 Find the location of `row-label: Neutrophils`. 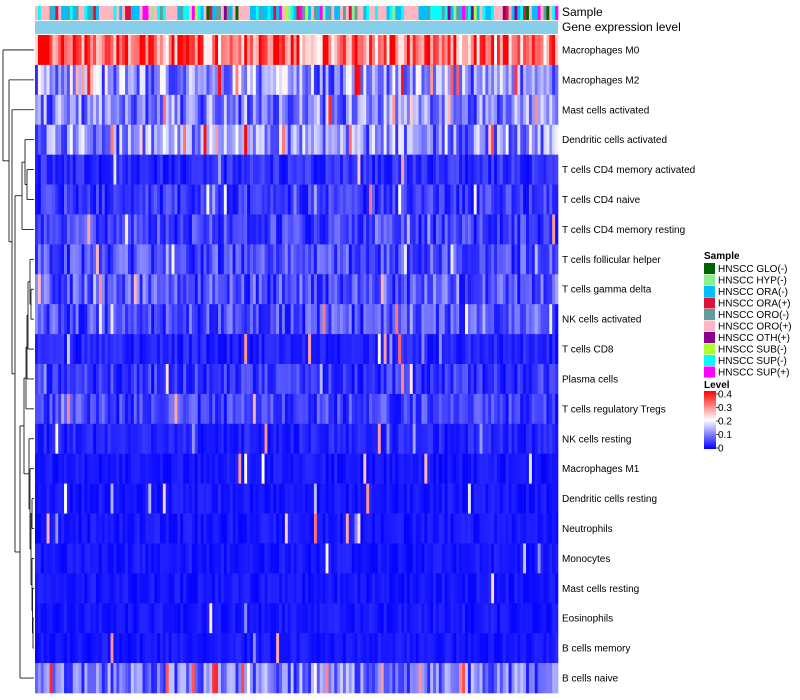

row-label: Neutrophils is located at coordinates (587, 529).